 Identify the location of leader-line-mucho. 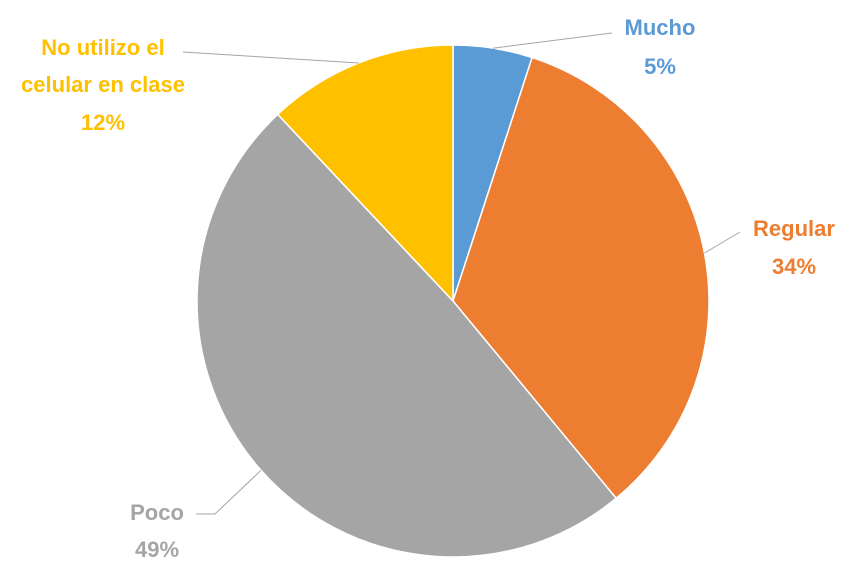
(552, 40).